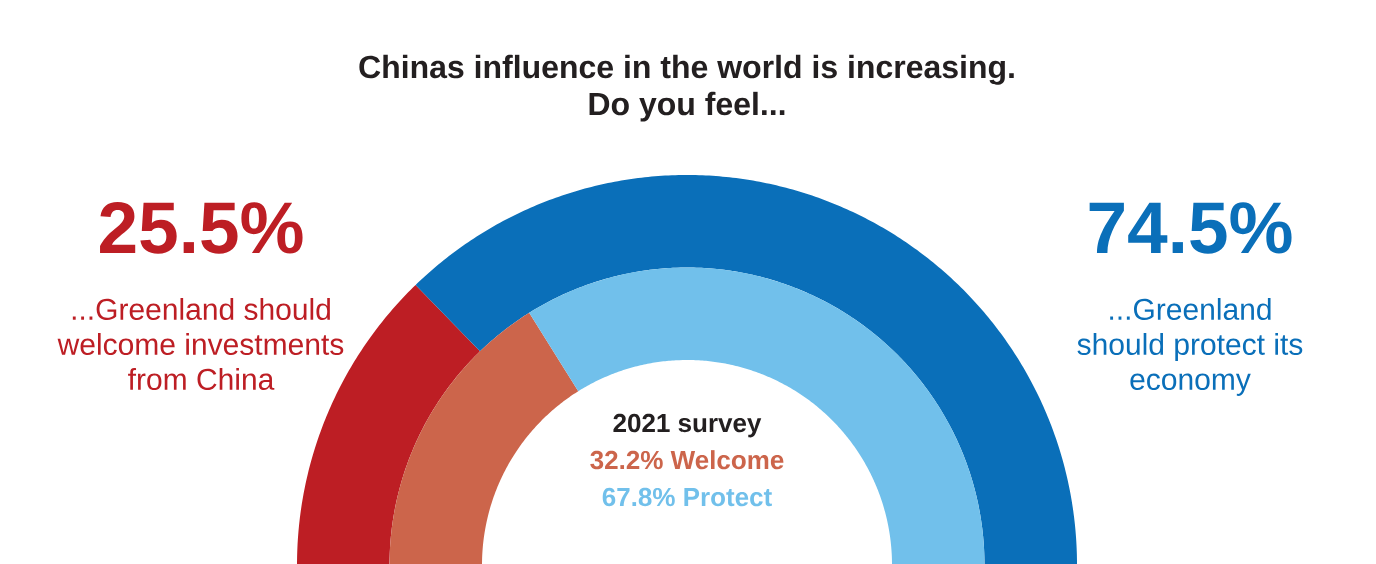  What do you see at coordinates (687, 460) in the screenshot?
I see `text: 32.2% Welcome` at bounding box center [687, 460].